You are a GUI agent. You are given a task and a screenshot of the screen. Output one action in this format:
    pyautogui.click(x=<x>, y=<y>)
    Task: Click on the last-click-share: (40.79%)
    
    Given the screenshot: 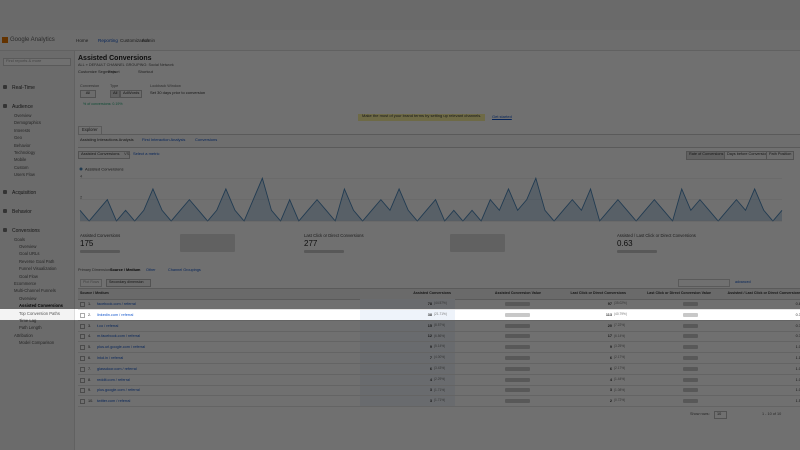 What is the action you would take?
    pyautogui.click(x=620, y=314)
    